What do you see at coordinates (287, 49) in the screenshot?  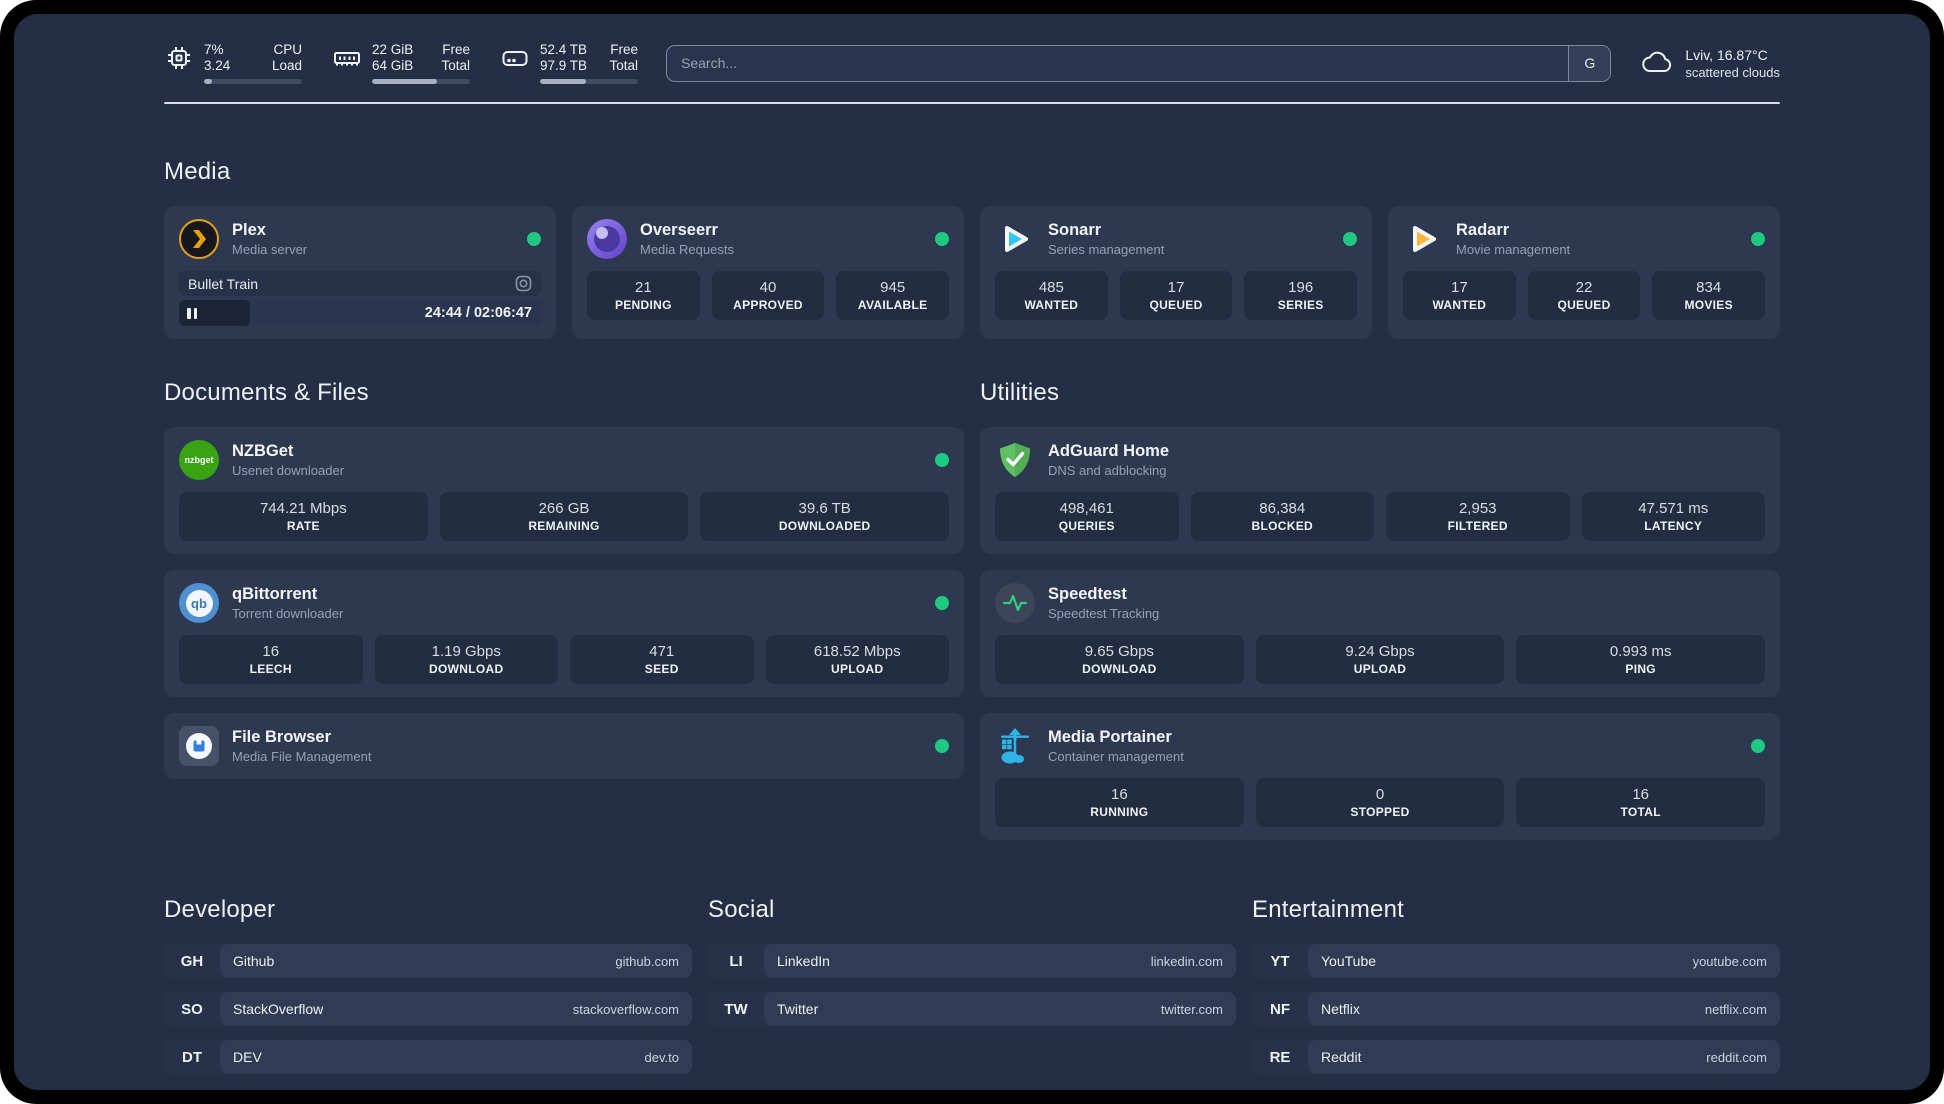 I see `cpu-label: CPU` at bounding box center [287, 49].